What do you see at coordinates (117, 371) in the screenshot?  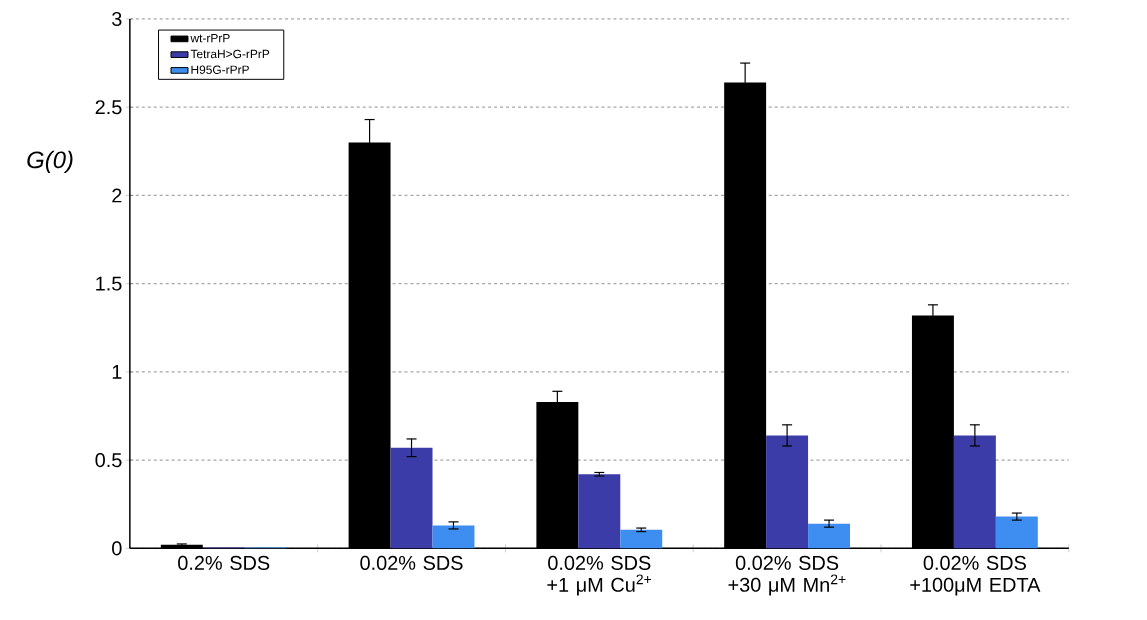 I see `y-tick-label: 1` at bounding box center [117, 371].